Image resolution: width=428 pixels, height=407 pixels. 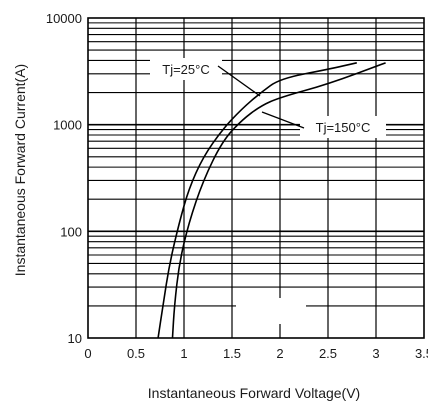 I want to click on x-tick-label: 0.5, so click(x=136, y=353).